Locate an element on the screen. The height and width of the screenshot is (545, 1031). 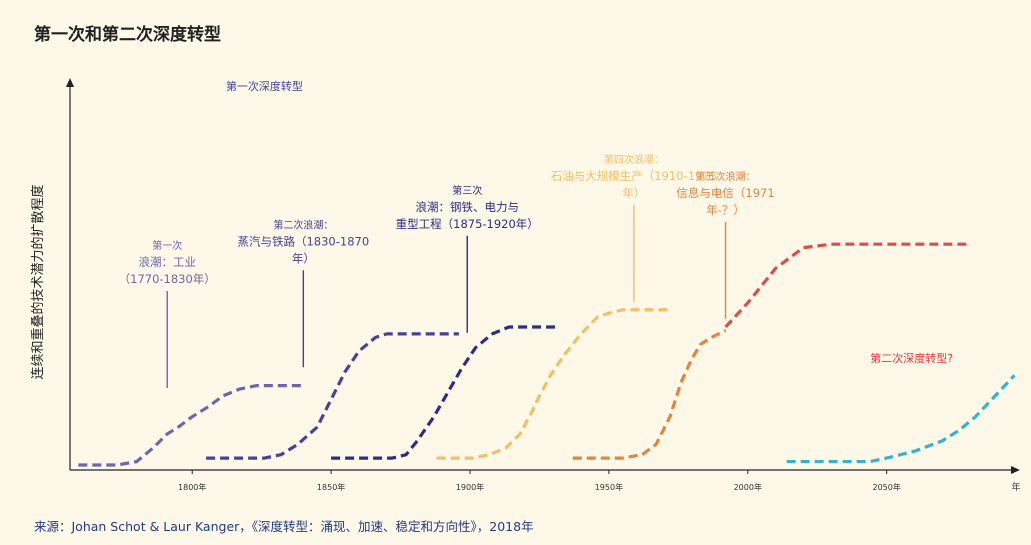
x-tick-label: 2000年 is located at coordinates (748, 487).